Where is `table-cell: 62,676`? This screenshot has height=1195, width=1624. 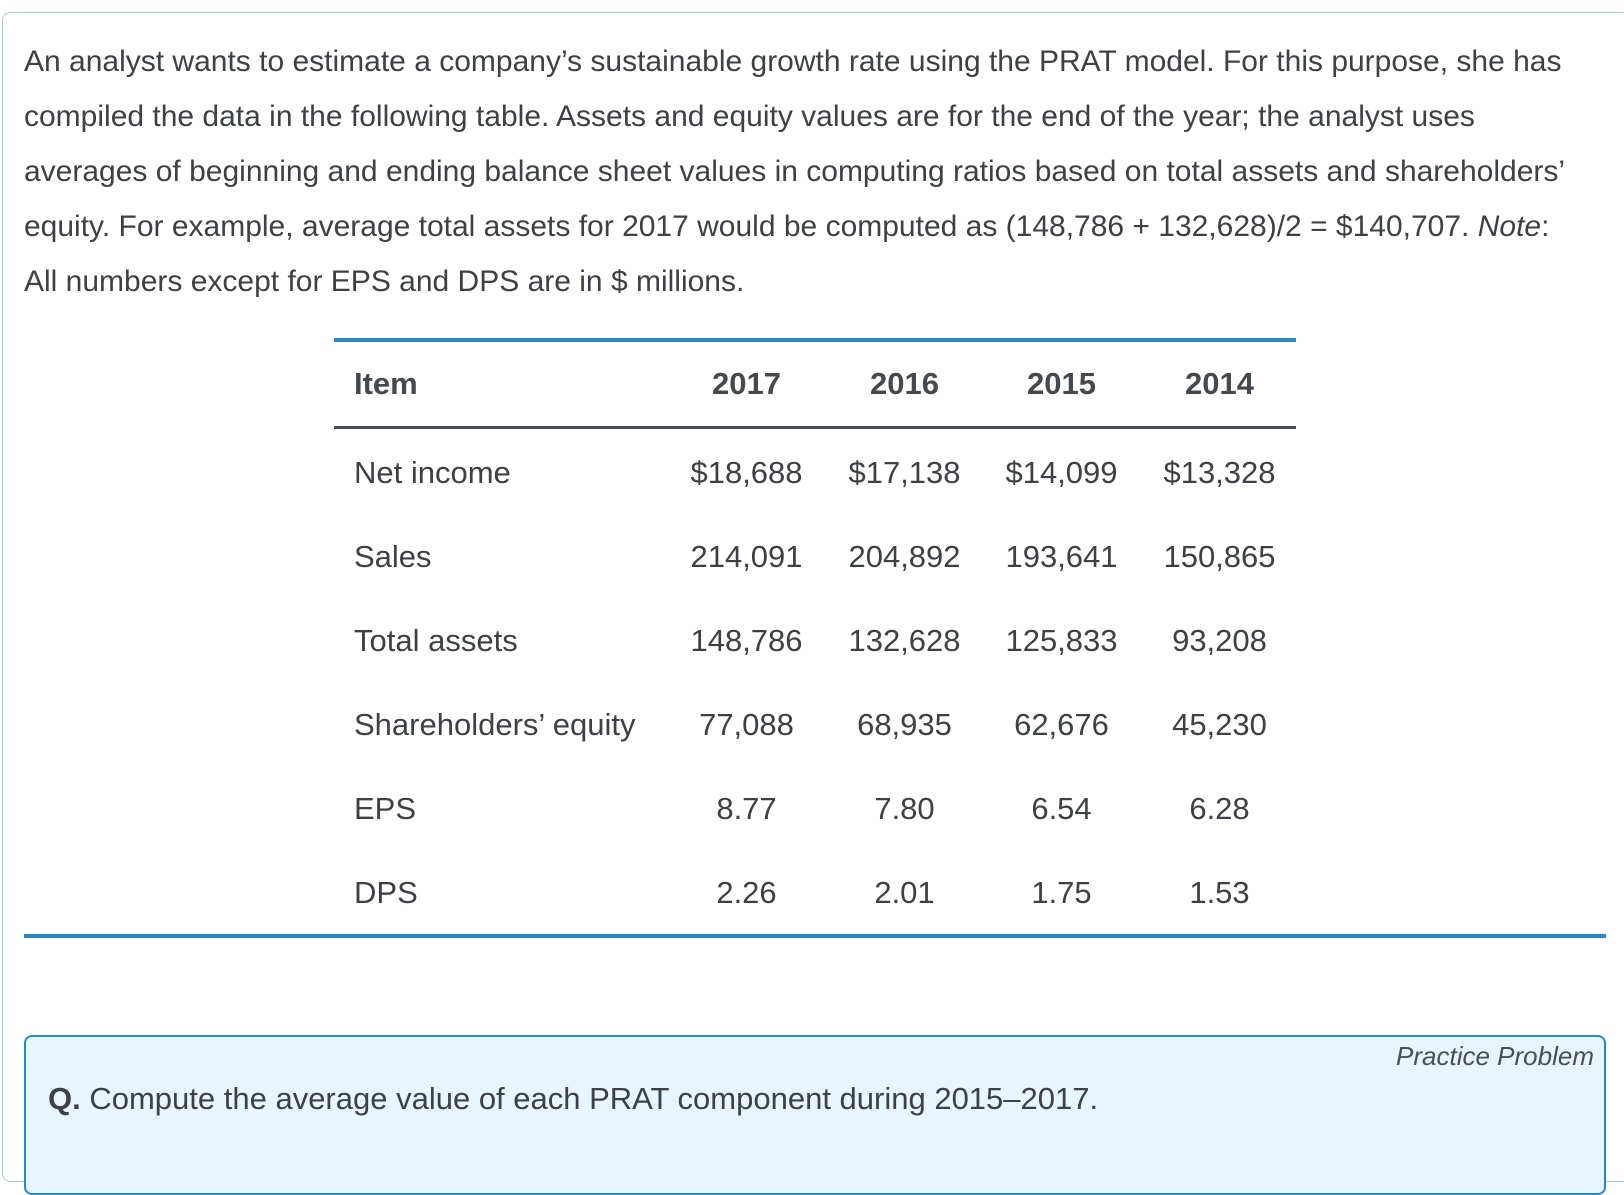
table-cell: 62,676 is located at coordinates (1061, 724).